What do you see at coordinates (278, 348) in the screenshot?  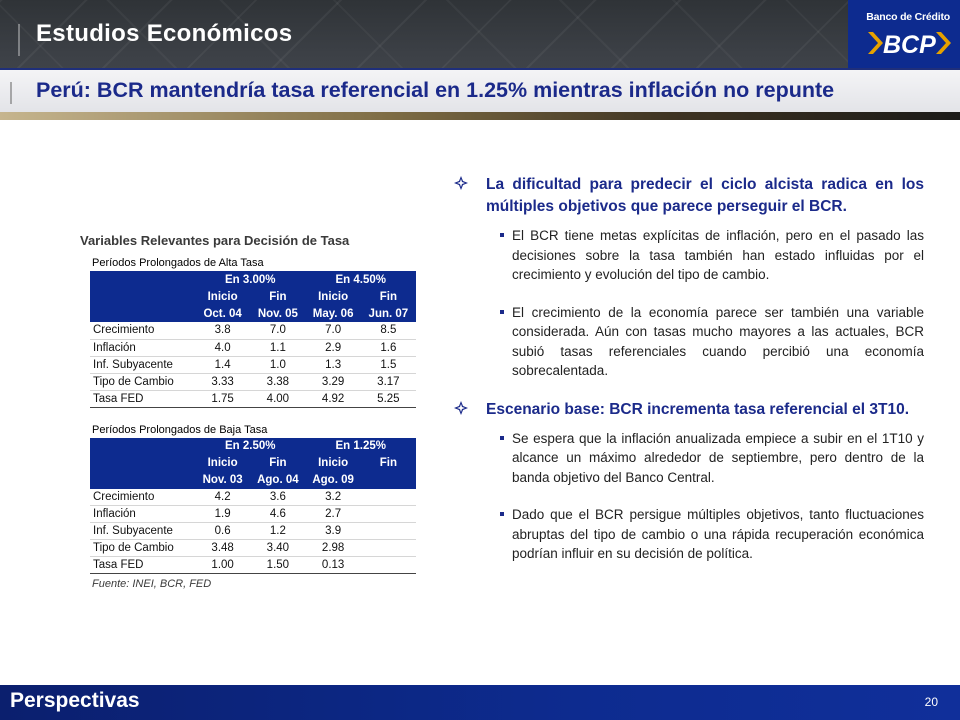 I see `table-cell: 1.1` at bounding box center [278, 348].